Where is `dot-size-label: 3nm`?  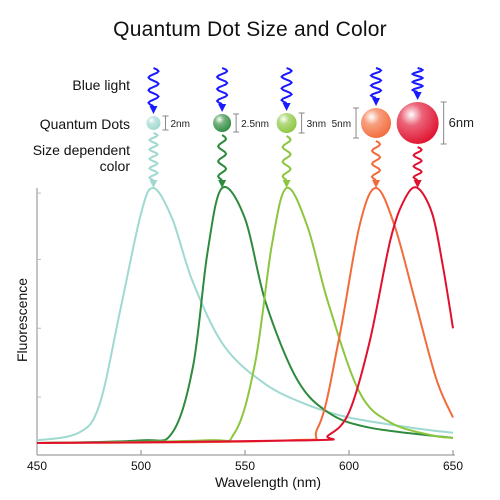 dot-size-label: 3nm is located at coordinates (316, 124).